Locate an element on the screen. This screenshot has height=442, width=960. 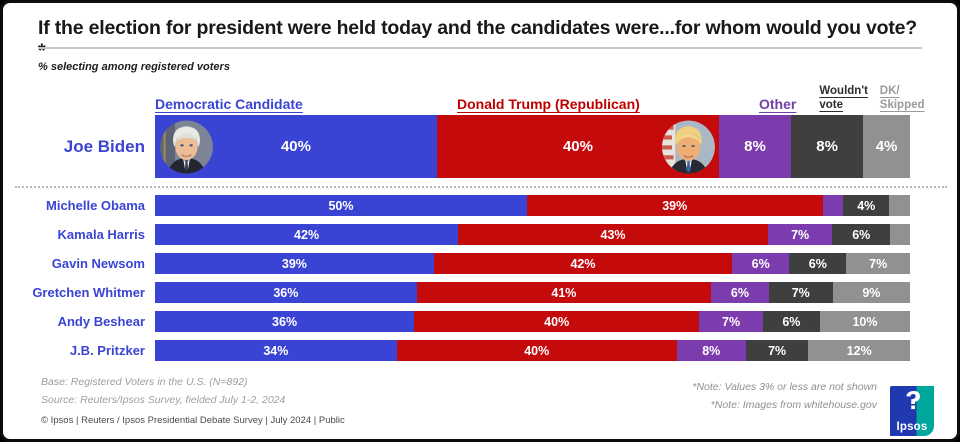
header-other: Other is located at coordinates (778, 104).